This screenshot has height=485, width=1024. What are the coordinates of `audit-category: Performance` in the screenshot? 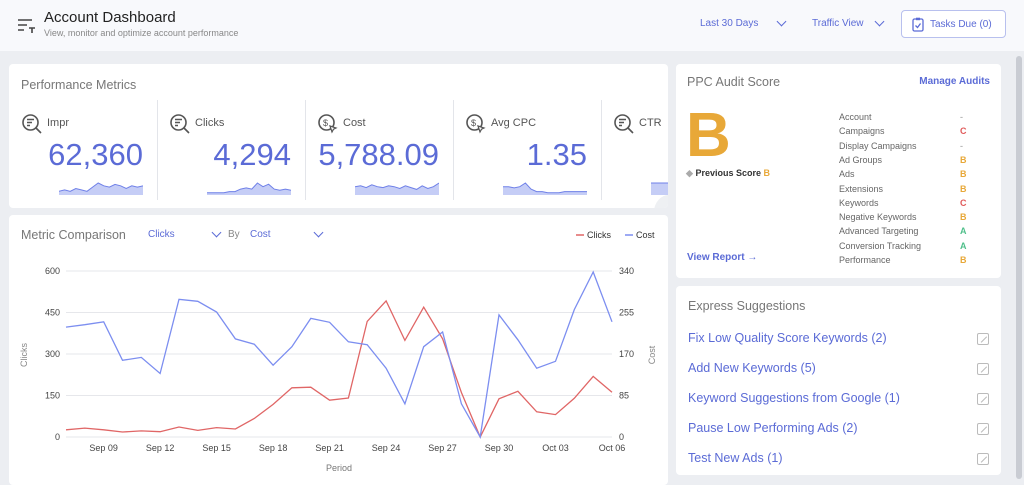 It's located at (865, 260).